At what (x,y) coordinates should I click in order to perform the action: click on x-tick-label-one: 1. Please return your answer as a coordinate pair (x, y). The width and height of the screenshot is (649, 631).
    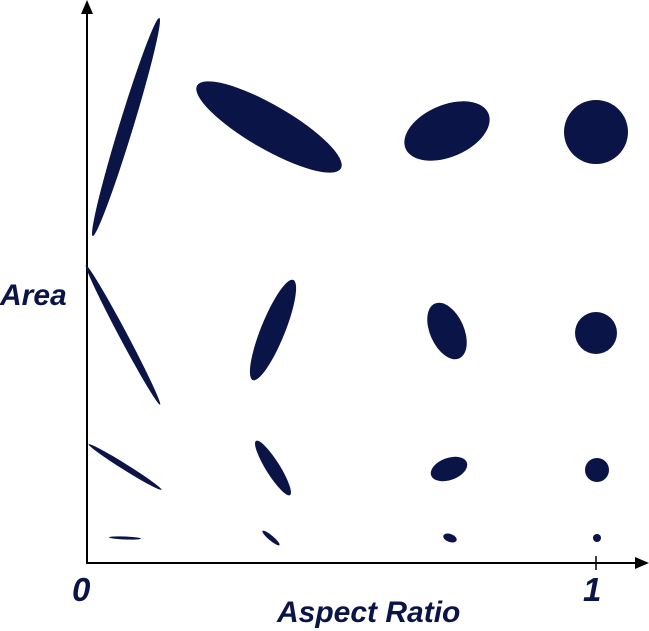
    Looking at the image, I should click on (592, 589).